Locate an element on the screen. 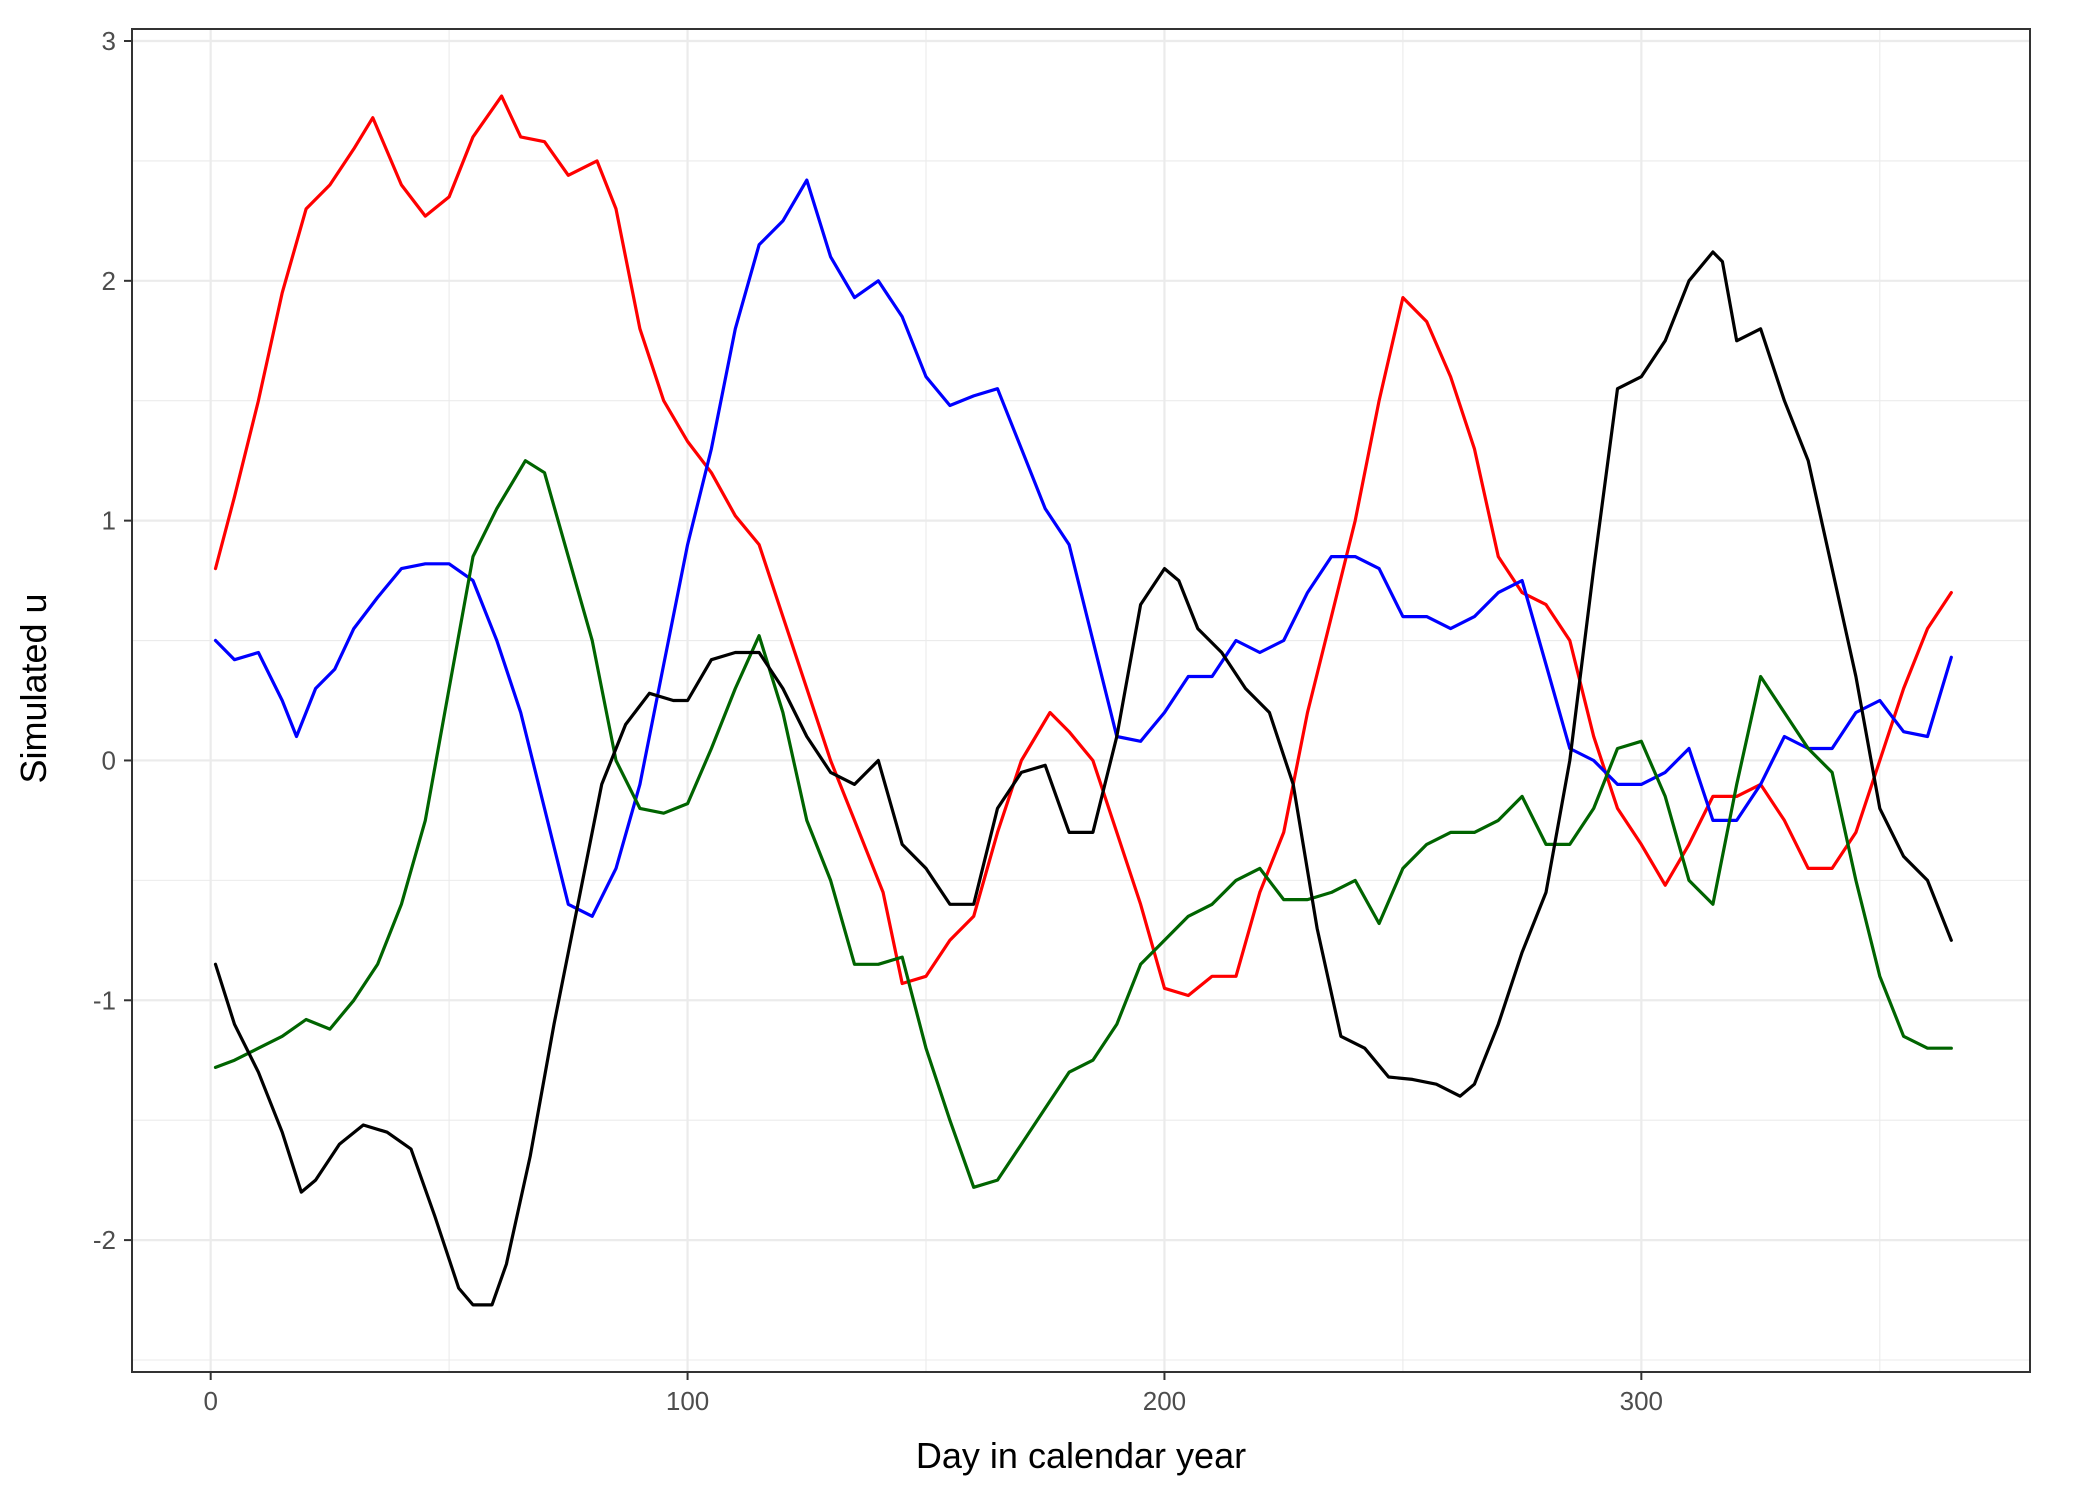 This screenshot has height=1505, width=2100. y-tick-label: 1 is located at coordinates (109, 521).